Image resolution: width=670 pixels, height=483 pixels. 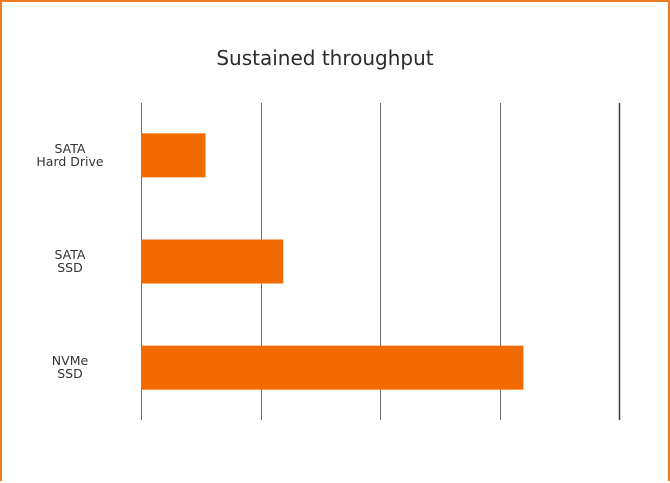 I want to click on category-label: SATA SSD, so click(x=70, y=261).